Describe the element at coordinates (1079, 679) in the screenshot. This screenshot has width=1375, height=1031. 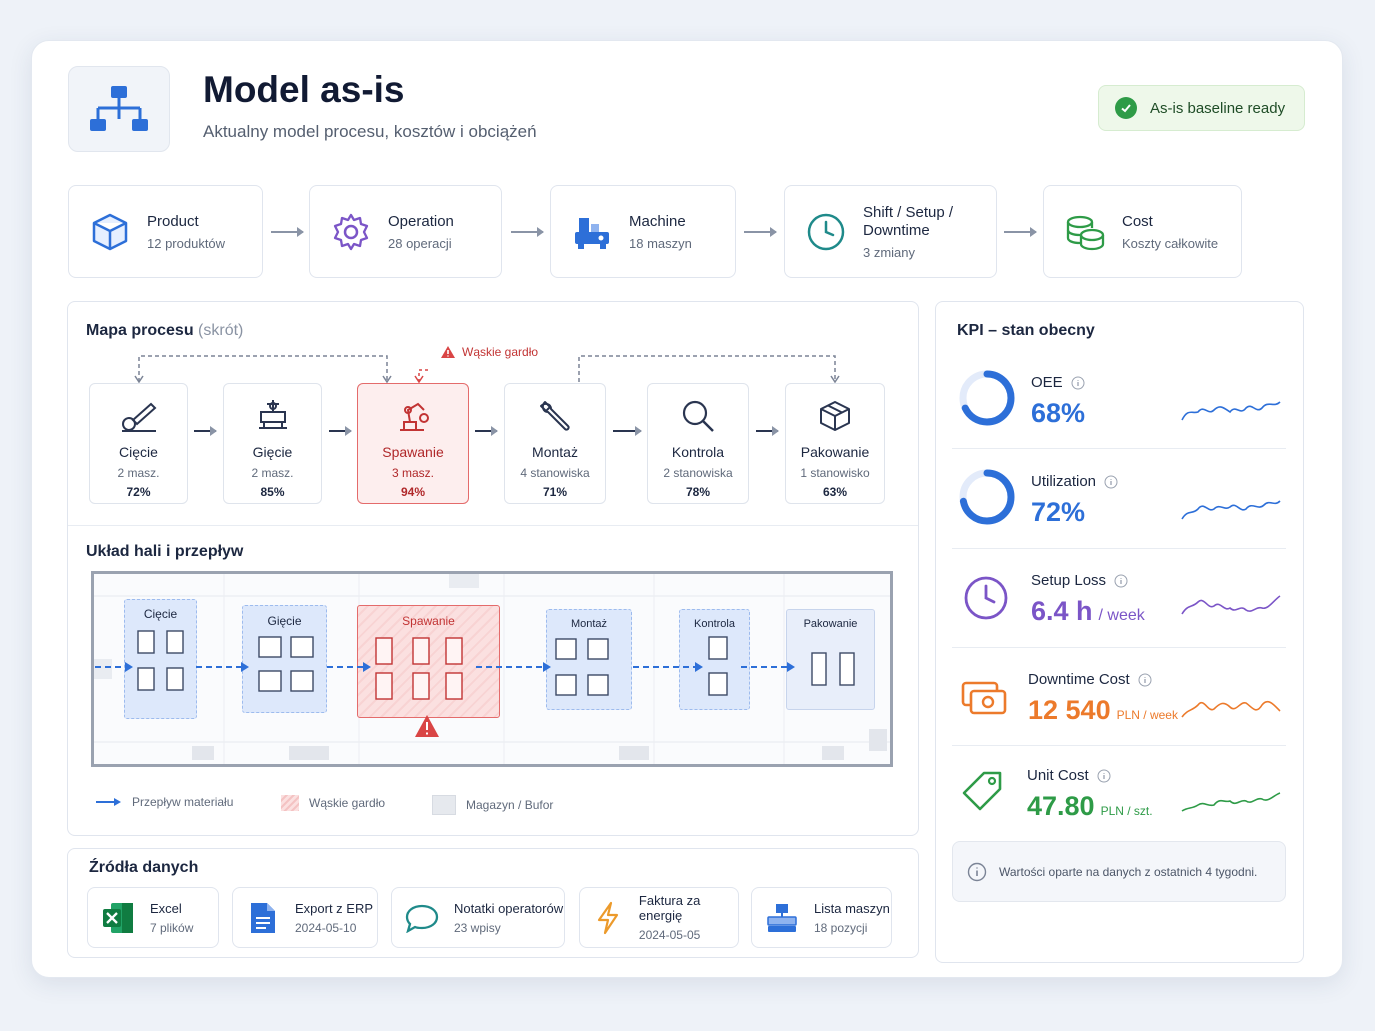
I see `kpi-label: Downtime Cost` at that location.